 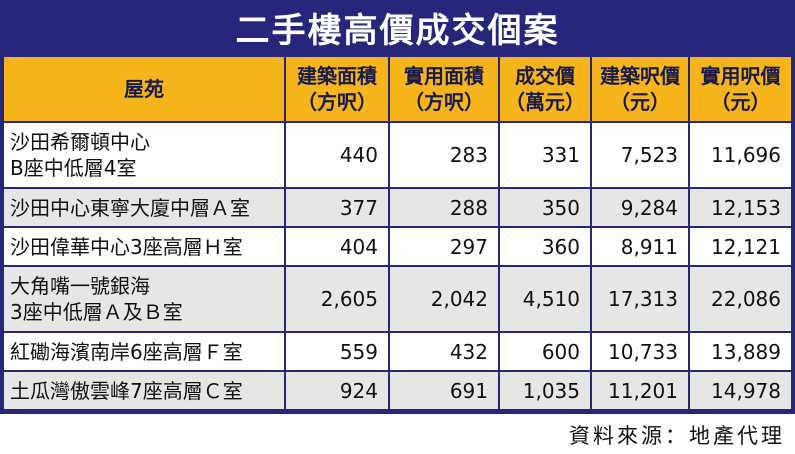 What do you see at coordinates (445, 154) in the screenshot?
I see `saleable-area-cell: 283` at bounding box center [445, 154].